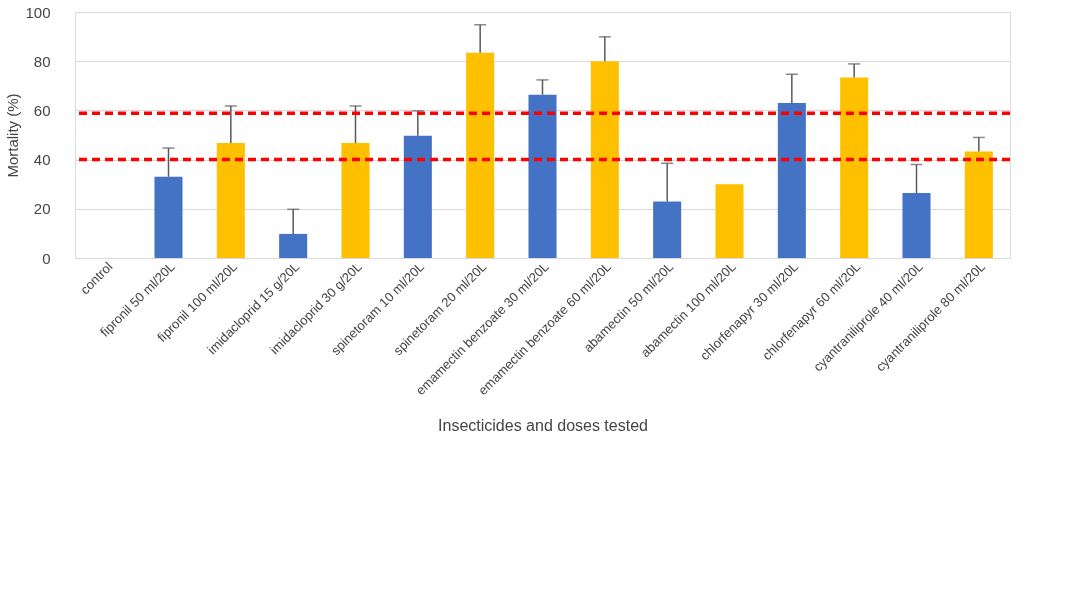 This screenshot has width=1084, height=600. What do you see at coordinates (46, 258) in the screenshot?
I see `y-tick-label: 0` at bounding box center [46, 258].